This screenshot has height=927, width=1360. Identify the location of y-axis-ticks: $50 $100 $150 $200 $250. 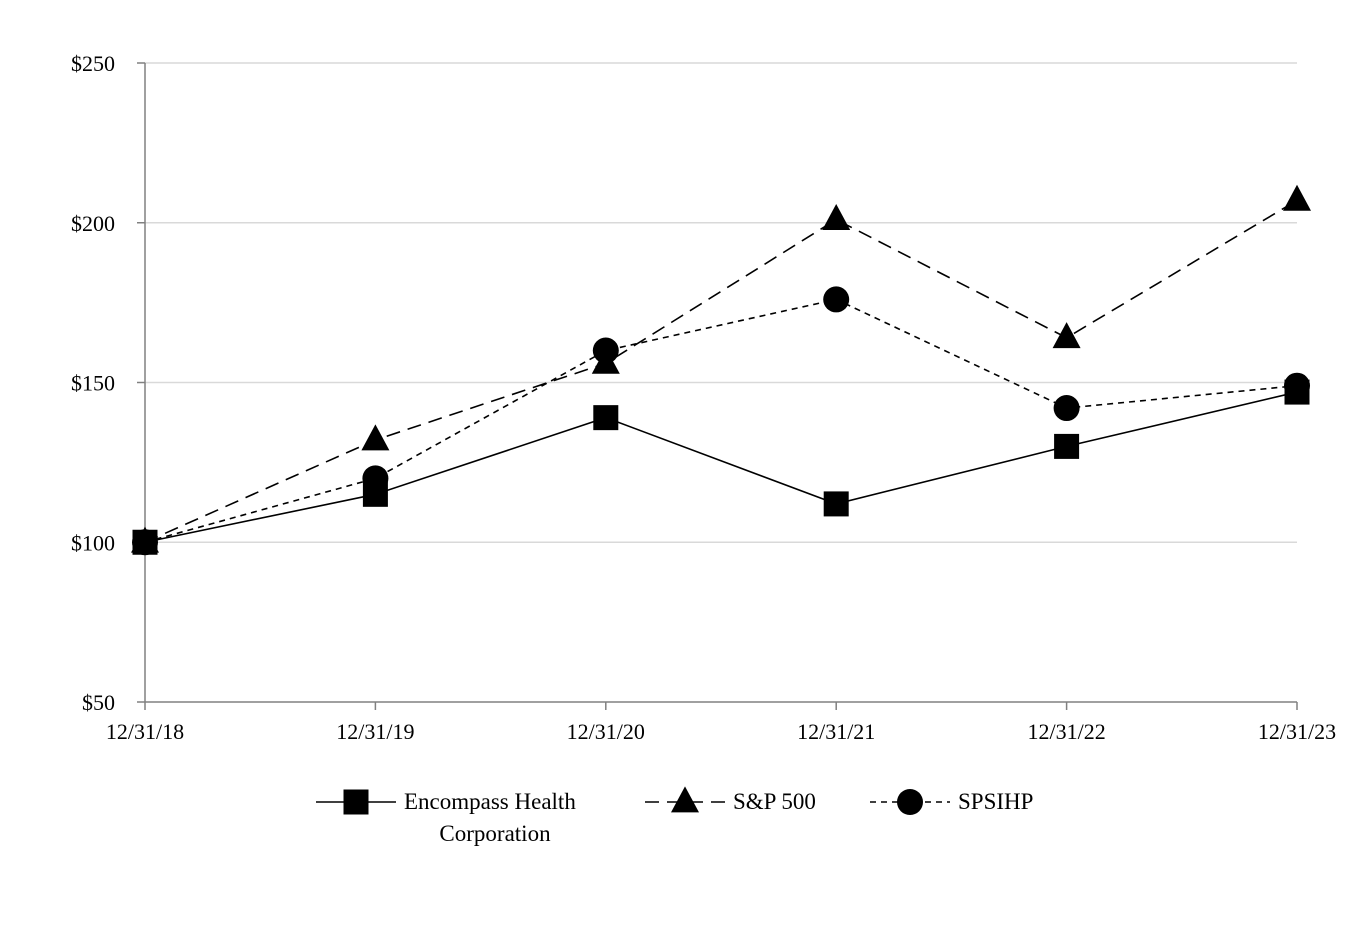
(108, 383).